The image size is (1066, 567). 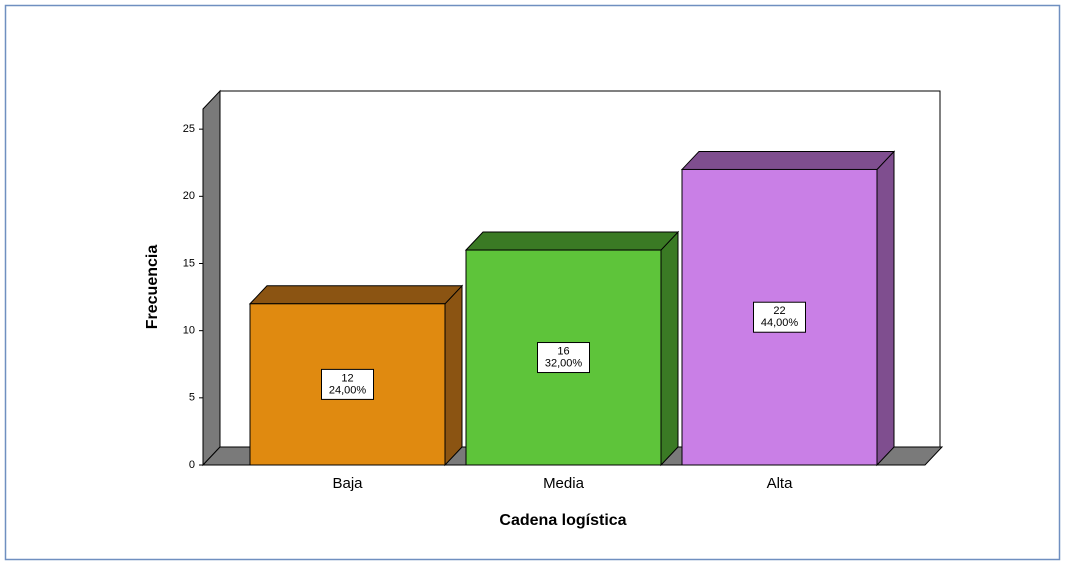 I want to click on y-tick-label: 25, so click(x=189, y=129).